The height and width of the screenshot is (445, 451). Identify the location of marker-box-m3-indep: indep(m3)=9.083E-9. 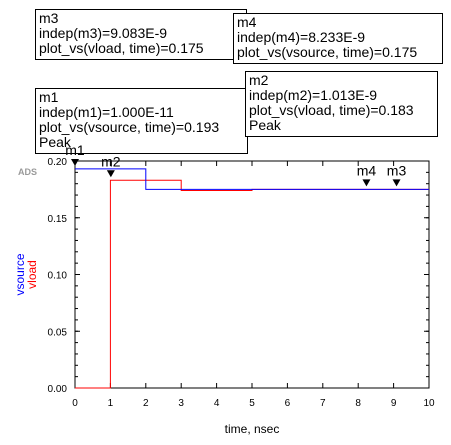
(103, 33).